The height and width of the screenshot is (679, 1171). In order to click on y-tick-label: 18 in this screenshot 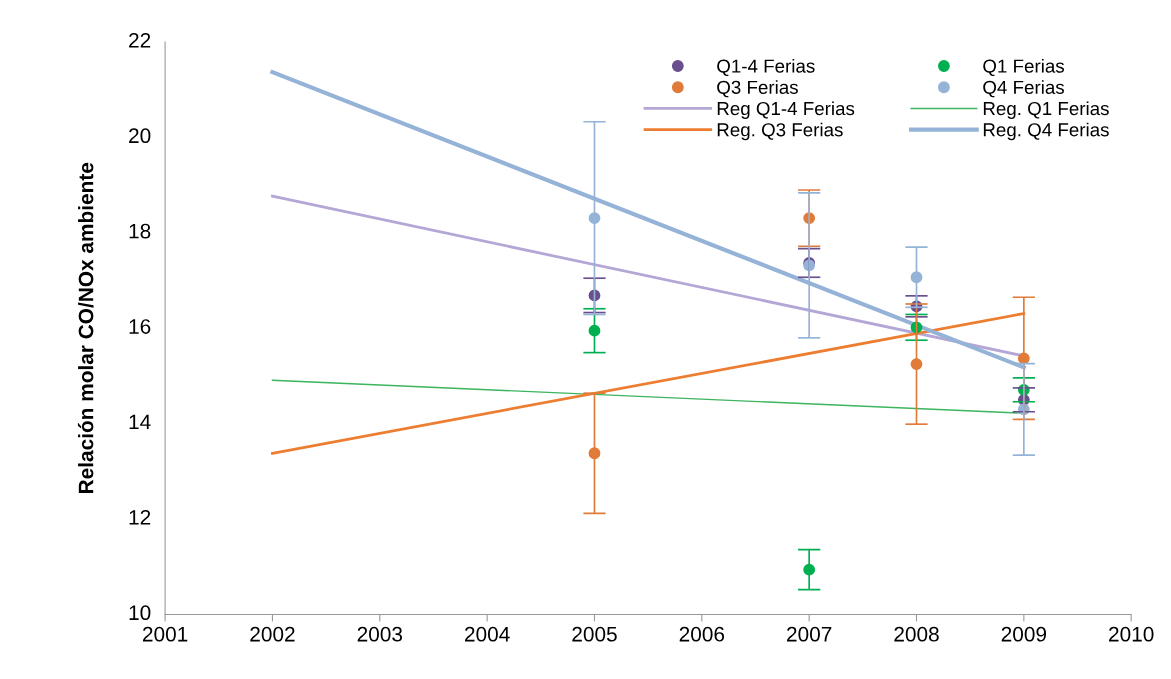, I will do `click(140, 231)`.